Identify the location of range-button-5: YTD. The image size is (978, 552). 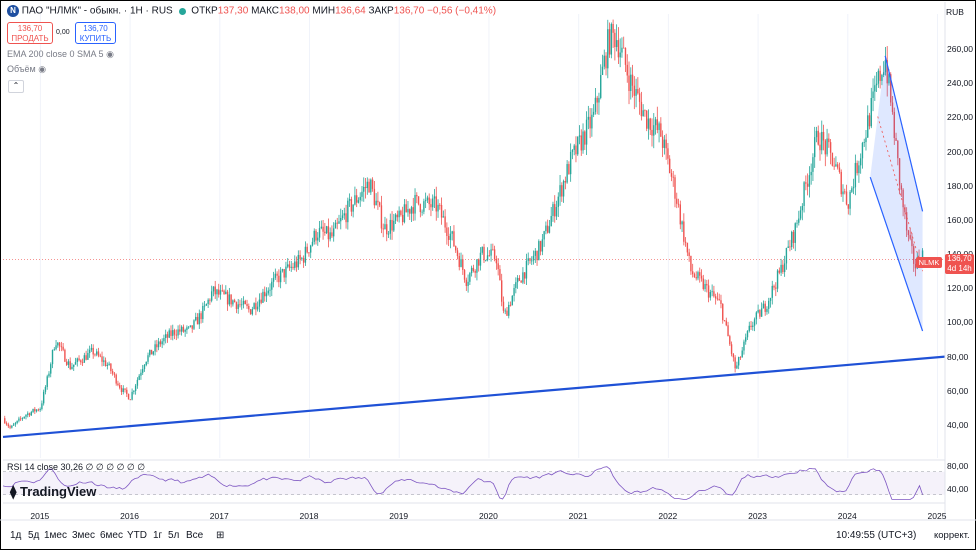
(137, 535).